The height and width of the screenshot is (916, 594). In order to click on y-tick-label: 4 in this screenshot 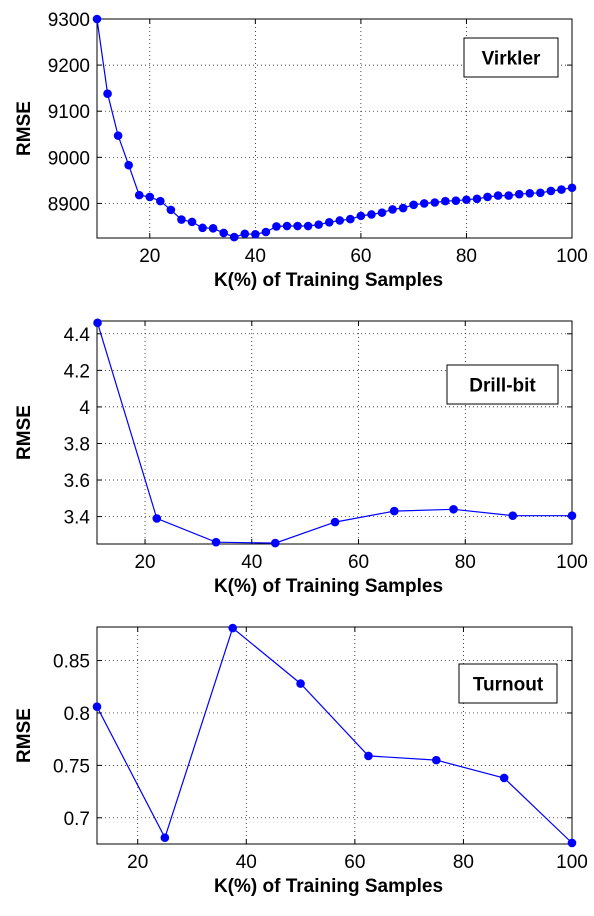, I will do `click(84, 408)`.